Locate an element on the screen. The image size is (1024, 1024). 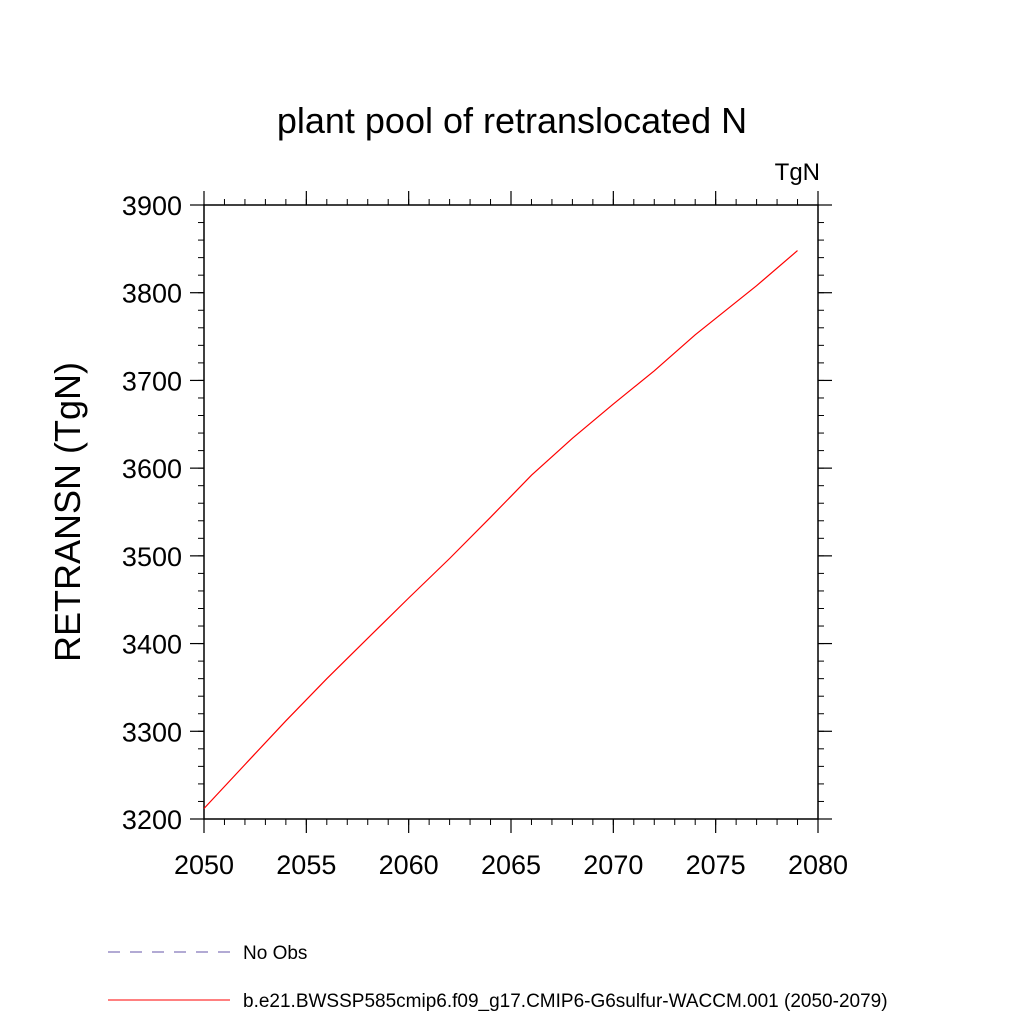
x-tick-label: 2065 is located at coordinates (511, 865).